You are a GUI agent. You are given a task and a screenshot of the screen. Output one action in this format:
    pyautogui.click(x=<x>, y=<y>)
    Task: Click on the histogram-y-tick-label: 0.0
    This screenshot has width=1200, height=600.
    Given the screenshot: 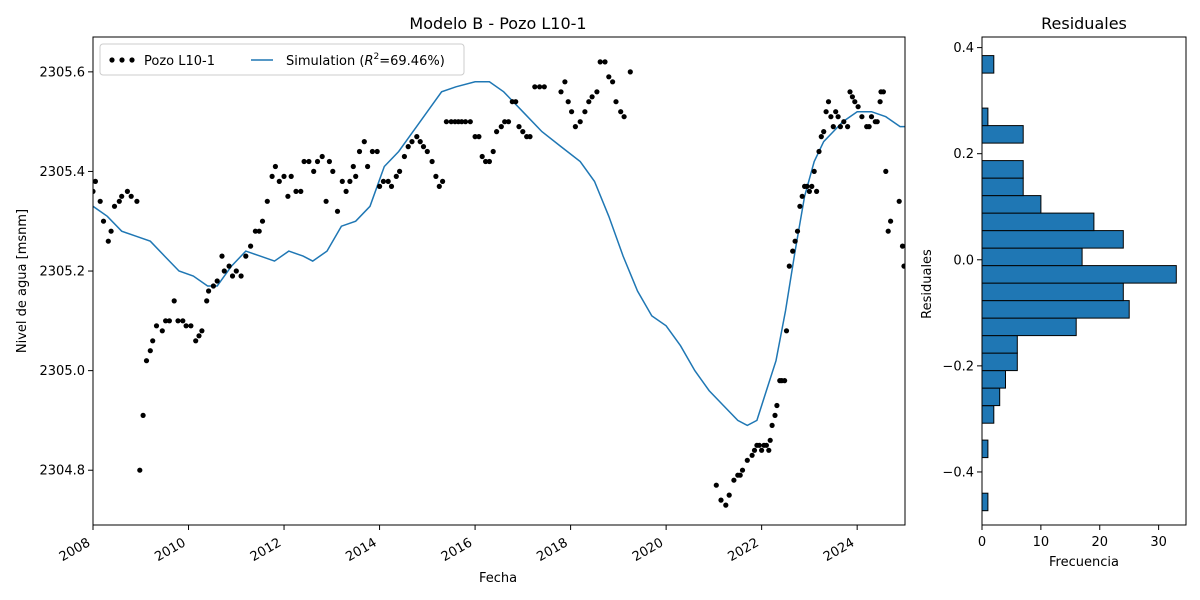 What is the action you would take?
    pyautogui.click(x=963, y=260)
    